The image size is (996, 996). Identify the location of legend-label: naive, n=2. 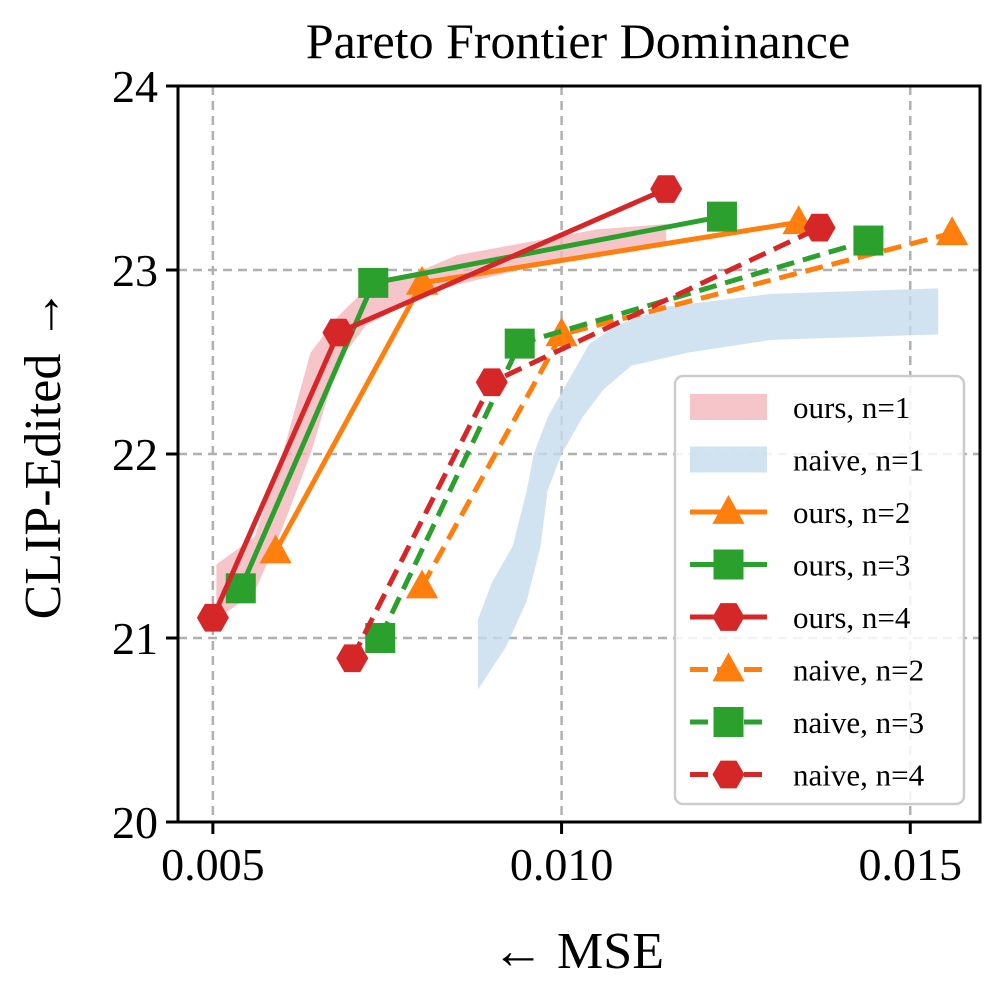
(858, 670).